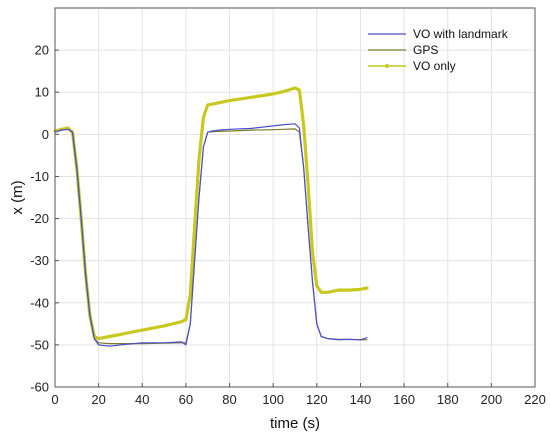  Describe the element at coordinates (39, 218) in the screenshot. I see `y-tick-label: -20` at that location.